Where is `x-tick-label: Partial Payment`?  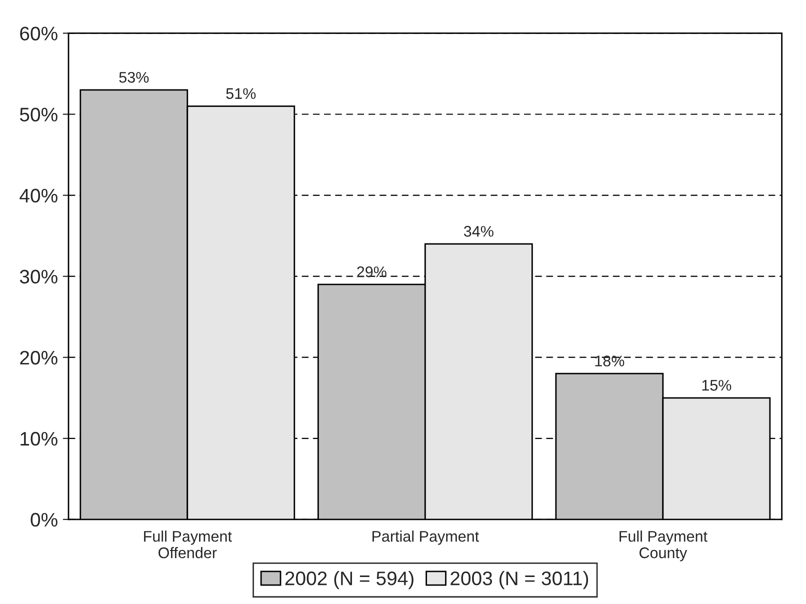
x-tick-label: Partial Payment is located at coordinates (425, 537).